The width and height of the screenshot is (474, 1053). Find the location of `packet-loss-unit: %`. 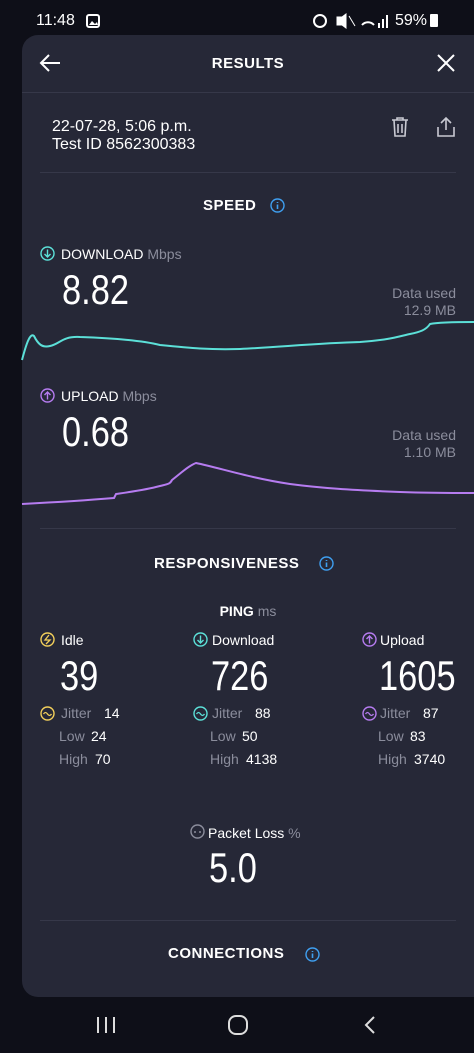

packet-loss-unit: % is located at coordinates (294, 833).